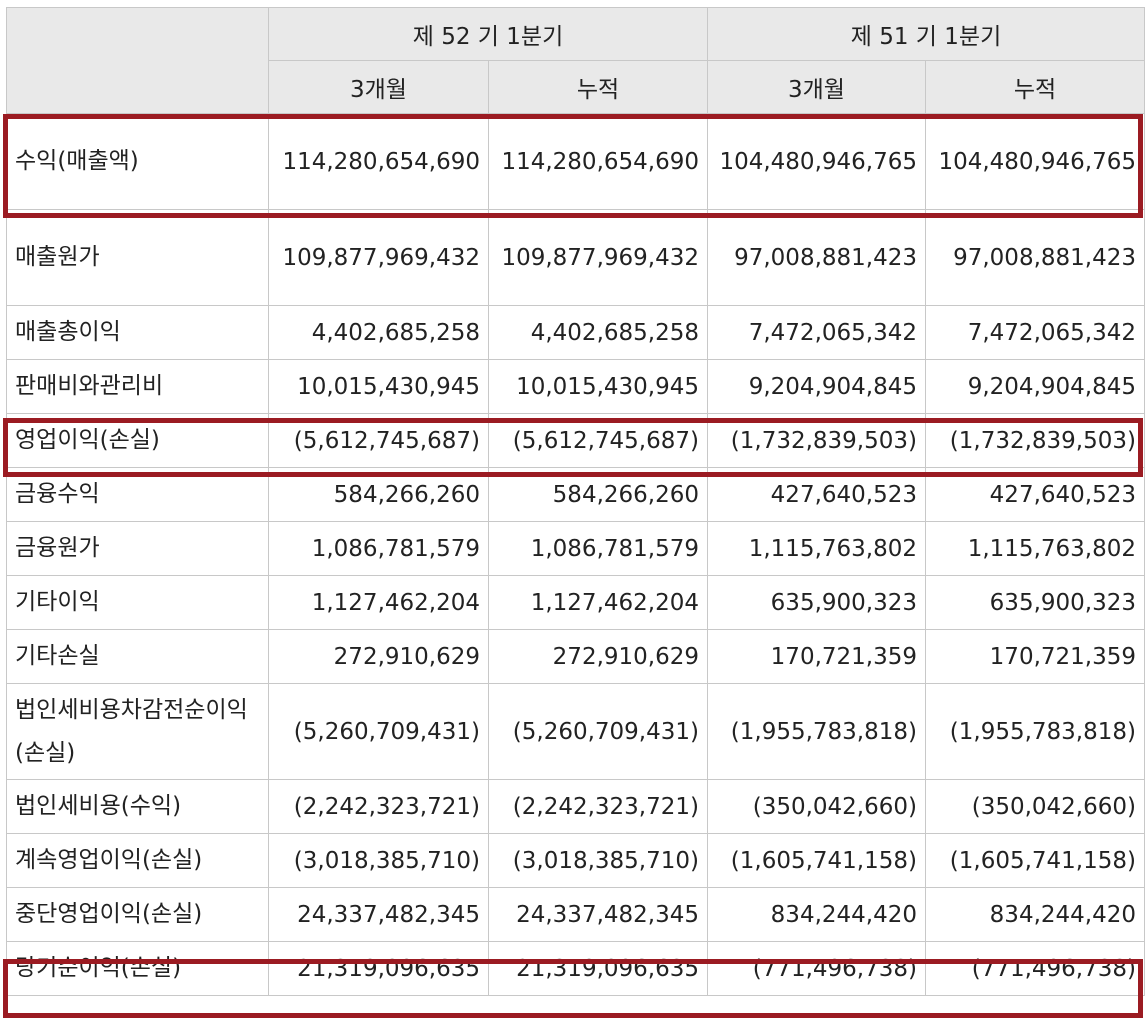 The height and width of the screenshot is (1020, 1147). Describe the element at coordinates (137, 440) in the screenshot. I see `row-label: 영업이익(손실)` at that location.